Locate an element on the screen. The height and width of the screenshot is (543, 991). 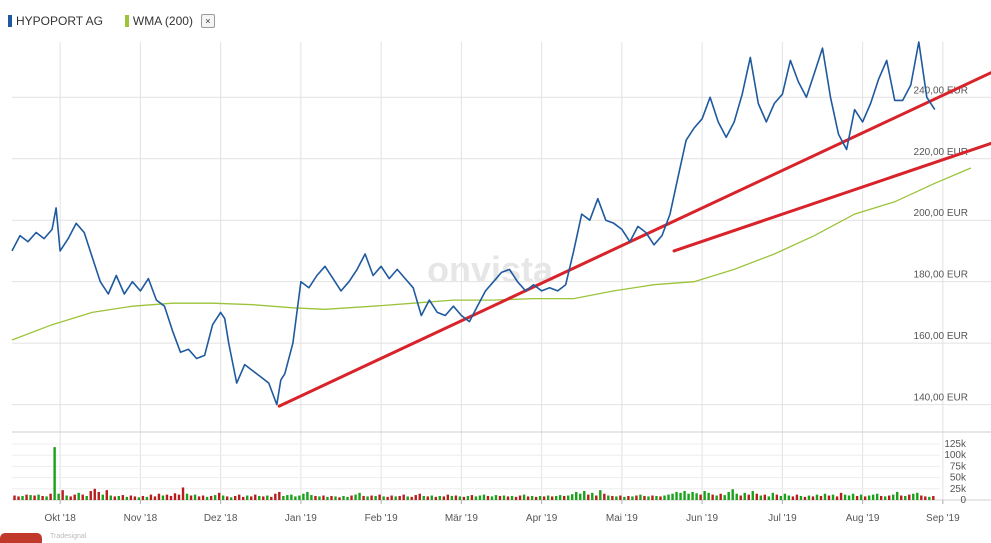
x-tick-label-3: Jan '19 is located at coordinates (301, 518).